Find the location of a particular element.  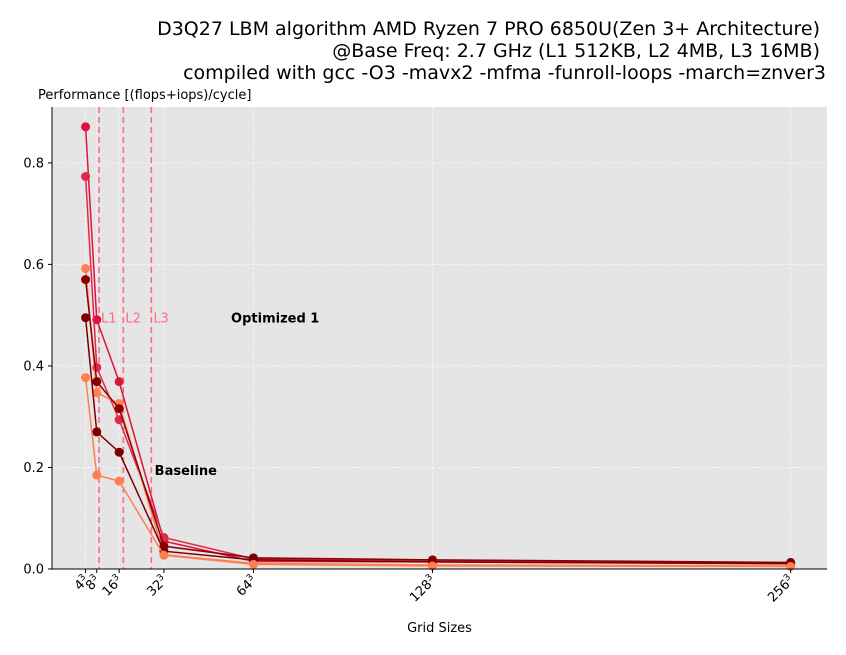

x-tick-label: 163 is located at coordinates (112, 586).